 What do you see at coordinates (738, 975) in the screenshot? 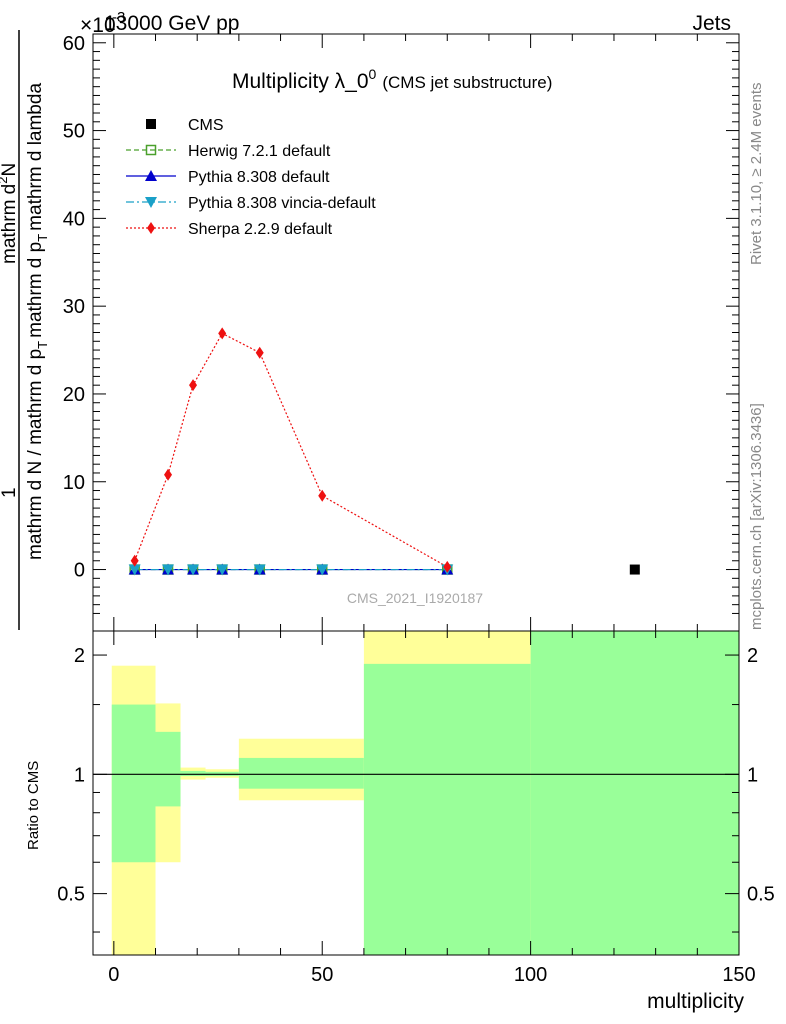
I see `x-tick-label: 150` at bounding box center [738, 975].